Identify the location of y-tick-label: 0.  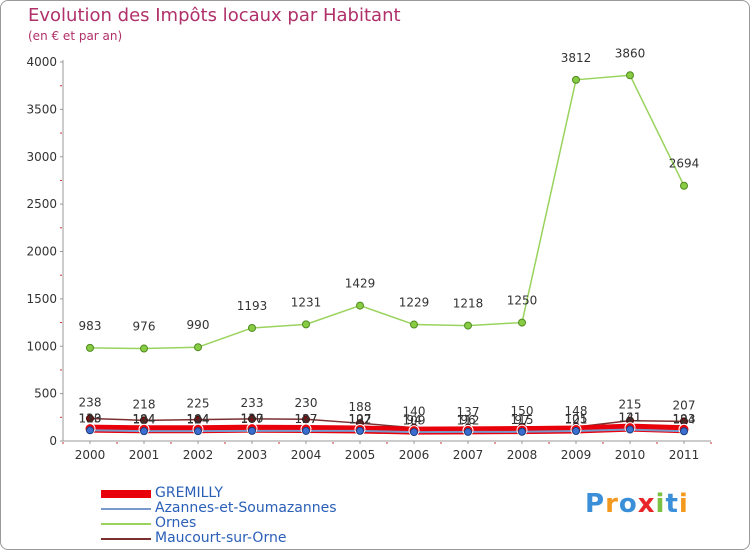
(53, 441).